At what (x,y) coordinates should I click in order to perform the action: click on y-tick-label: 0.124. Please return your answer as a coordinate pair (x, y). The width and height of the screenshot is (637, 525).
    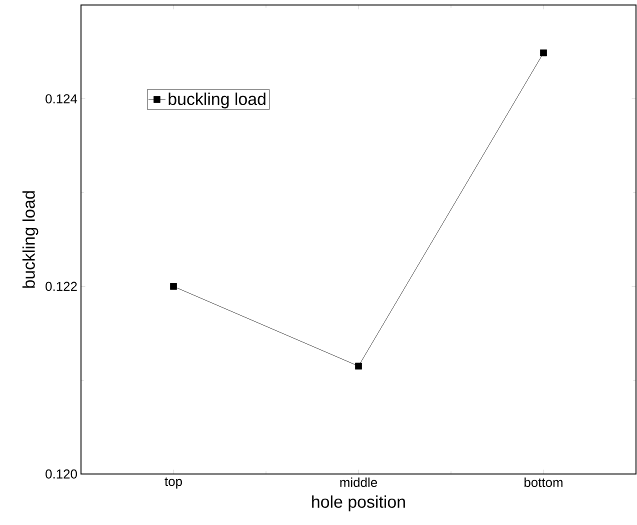
    Looking at the image, I should click on (62, 99).